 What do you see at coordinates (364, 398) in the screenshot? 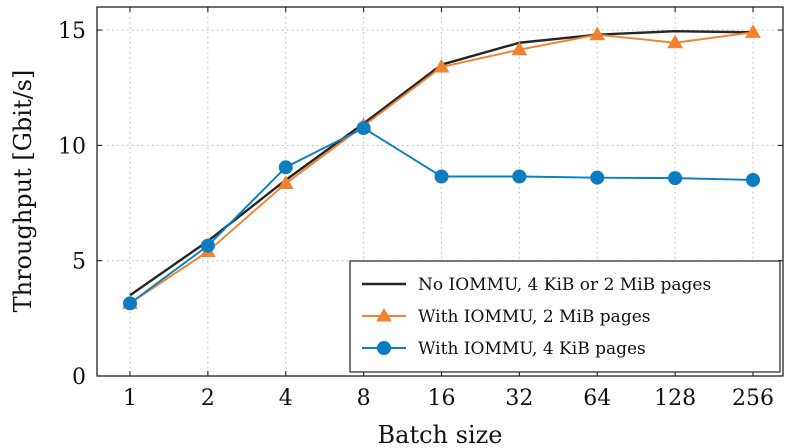
I see `x-tick-label: 8` at bounding box center [364, 398].